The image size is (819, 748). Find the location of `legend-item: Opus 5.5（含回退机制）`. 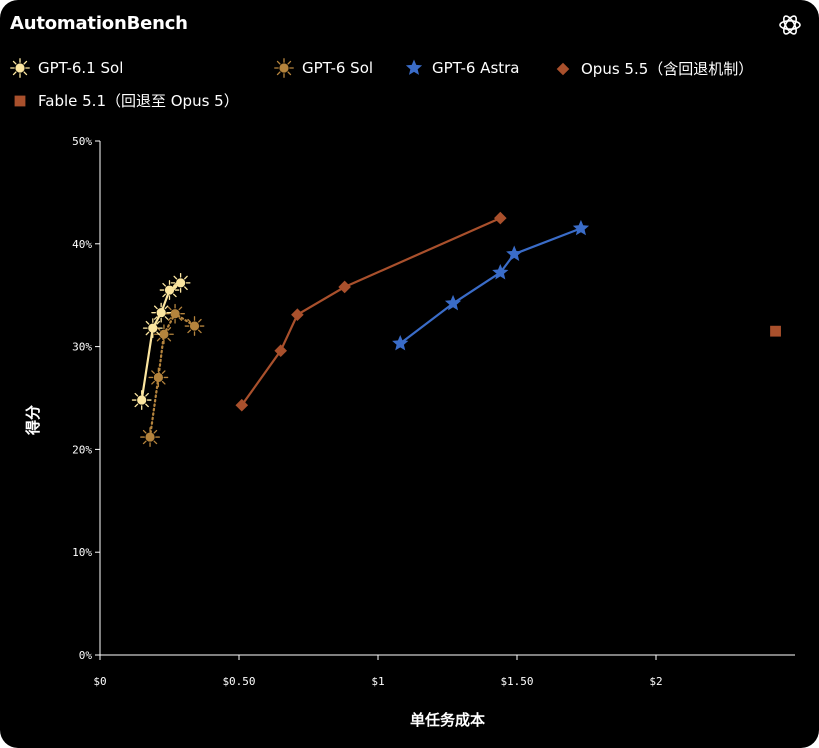

legend-item: Opus 5.5（含回退机制） is located at coordinates (653, 68).